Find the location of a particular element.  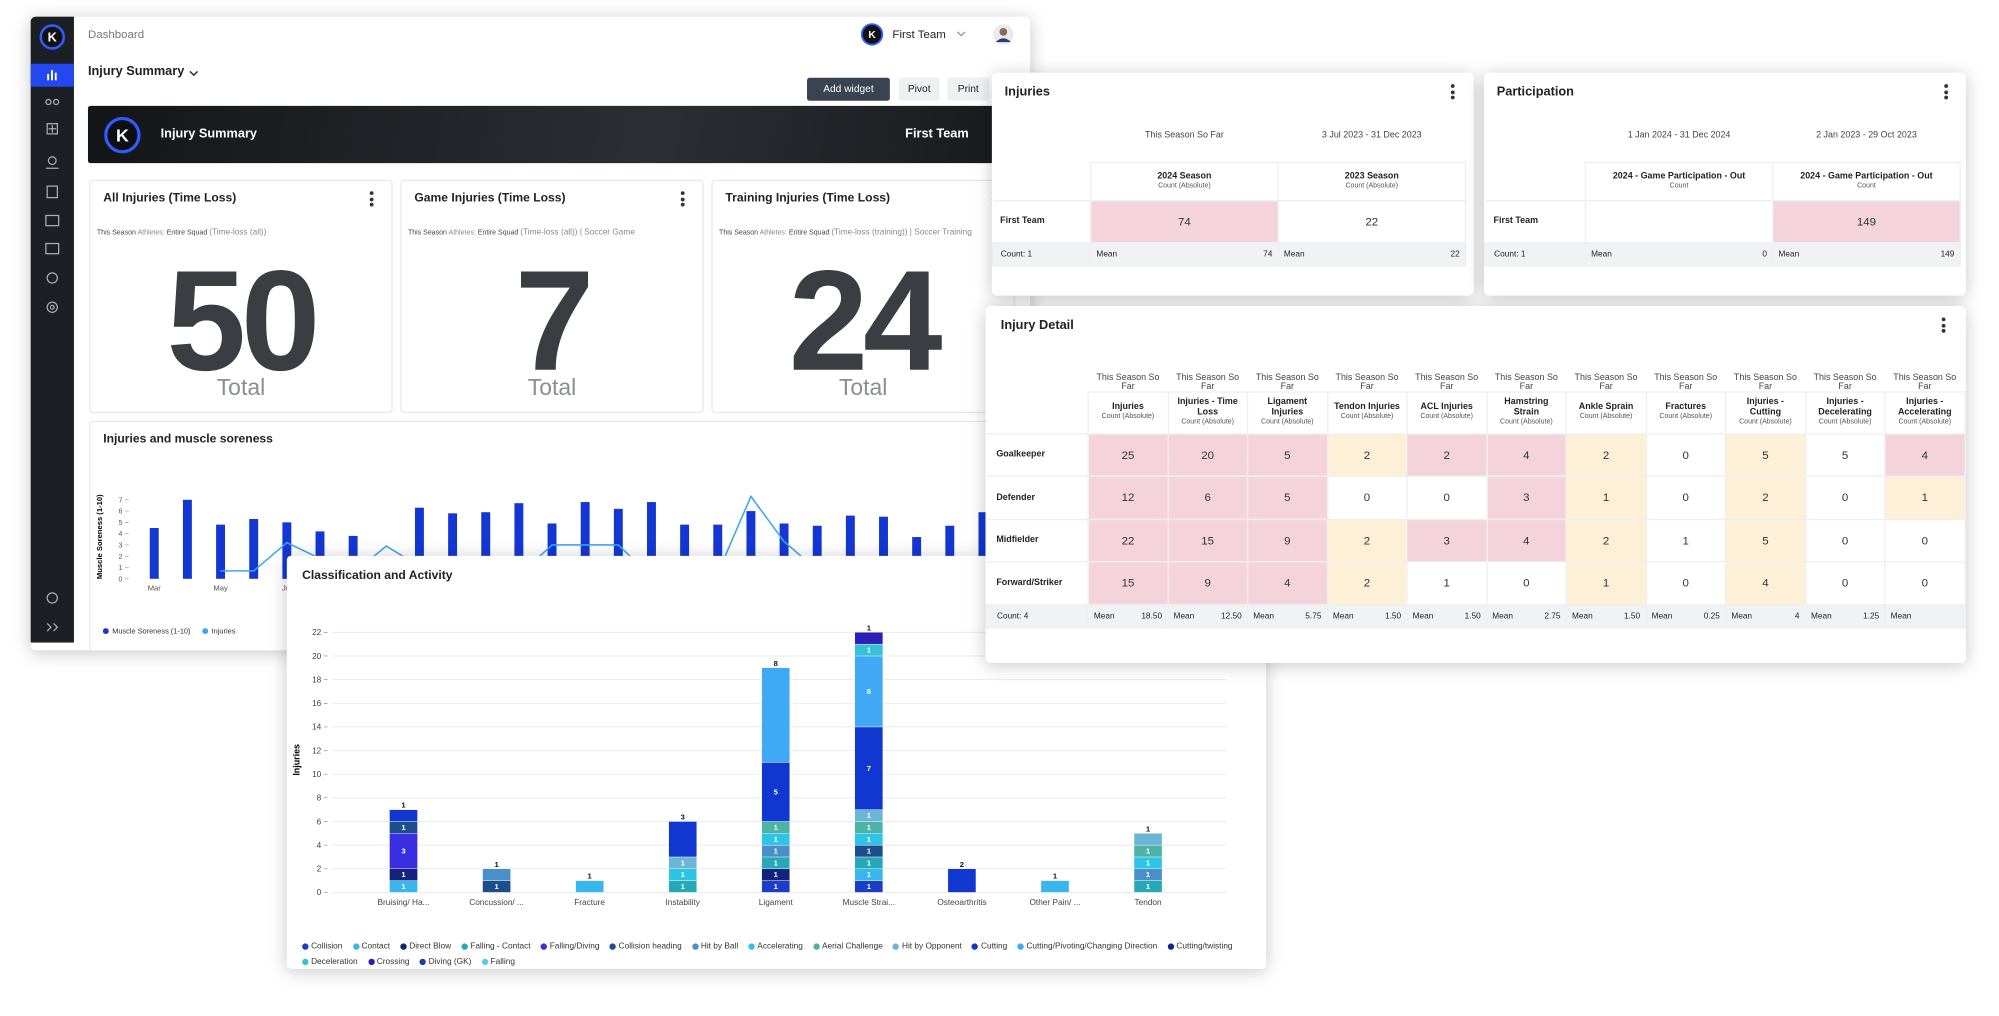

blank is located at coordinates (1037, 372).